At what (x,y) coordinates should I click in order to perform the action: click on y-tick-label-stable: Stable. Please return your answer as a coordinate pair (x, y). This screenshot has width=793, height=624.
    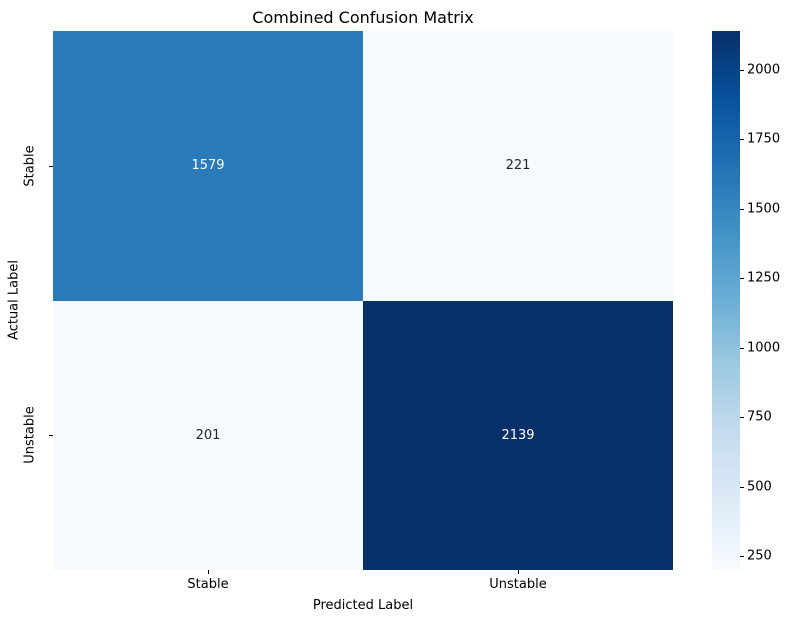
    Looking at the image, I should click on (30, 166).